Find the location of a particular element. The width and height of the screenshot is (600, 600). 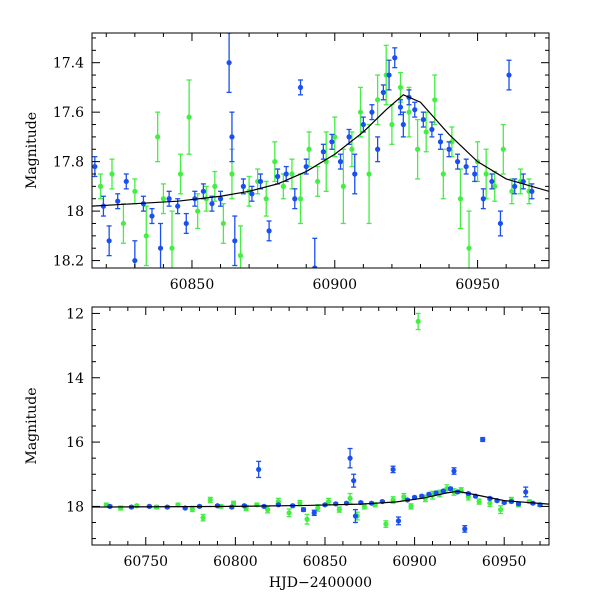

y-tick-label: 17.6 is located at coordinates (68, 113).